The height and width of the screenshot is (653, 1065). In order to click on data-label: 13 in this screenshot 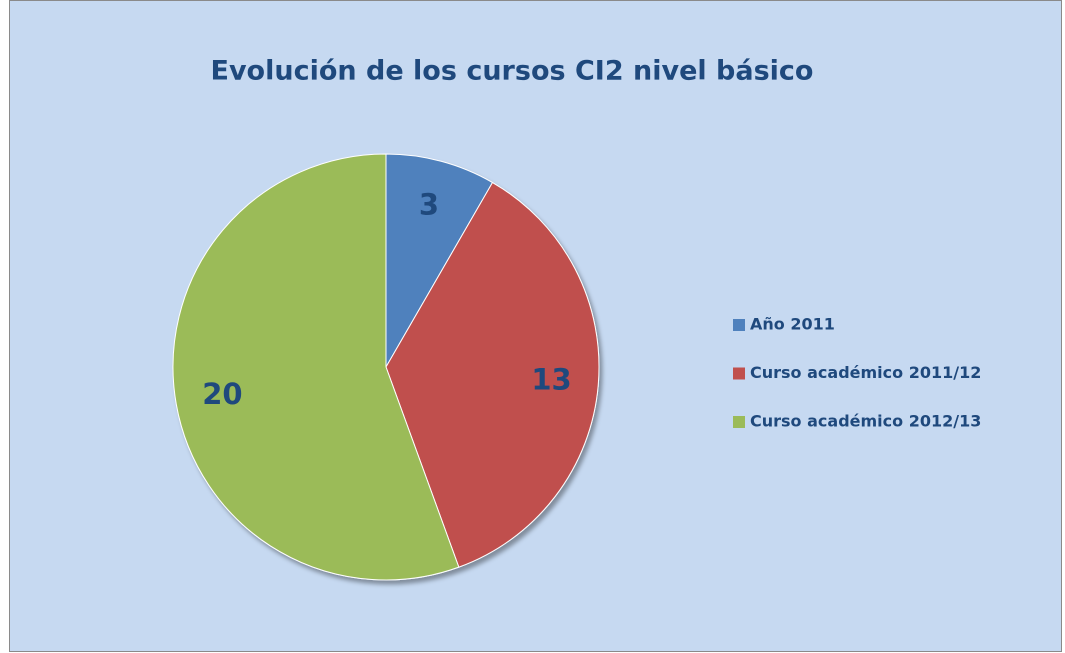, I will do `click(551, 379)`.